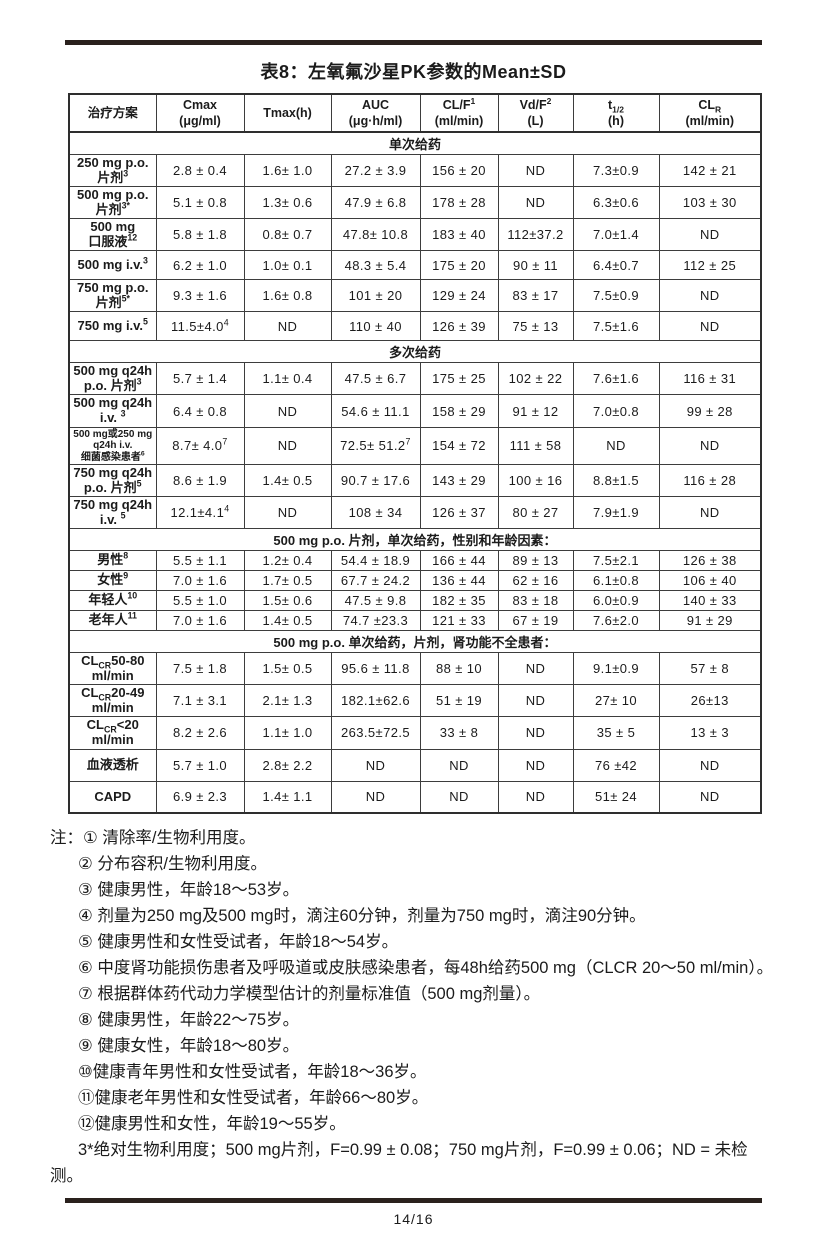  What do you see at coordinates (616, 581) in the screenshot?
I see `table-cell: 6.1±0.8` at bounding box center [616, 581].